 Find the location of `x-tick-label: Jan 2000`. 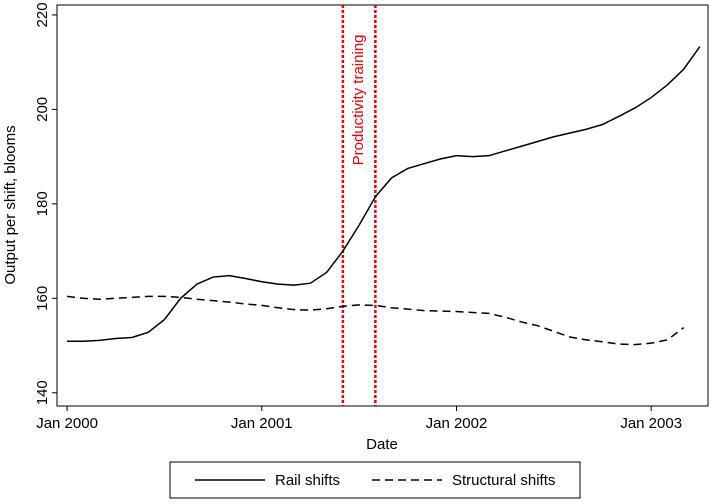

x-tick-label: Jan 2000 is located at coordinates (67, 423).